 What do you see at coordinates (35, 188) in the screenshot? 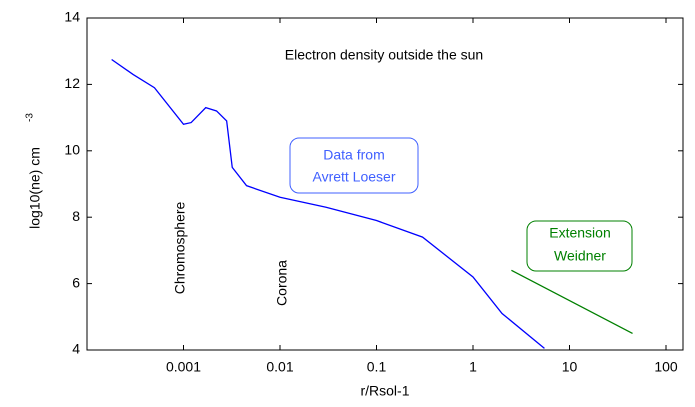
I see `y-axis-label: log10(ne) cm` at bounding box center [35, 188].